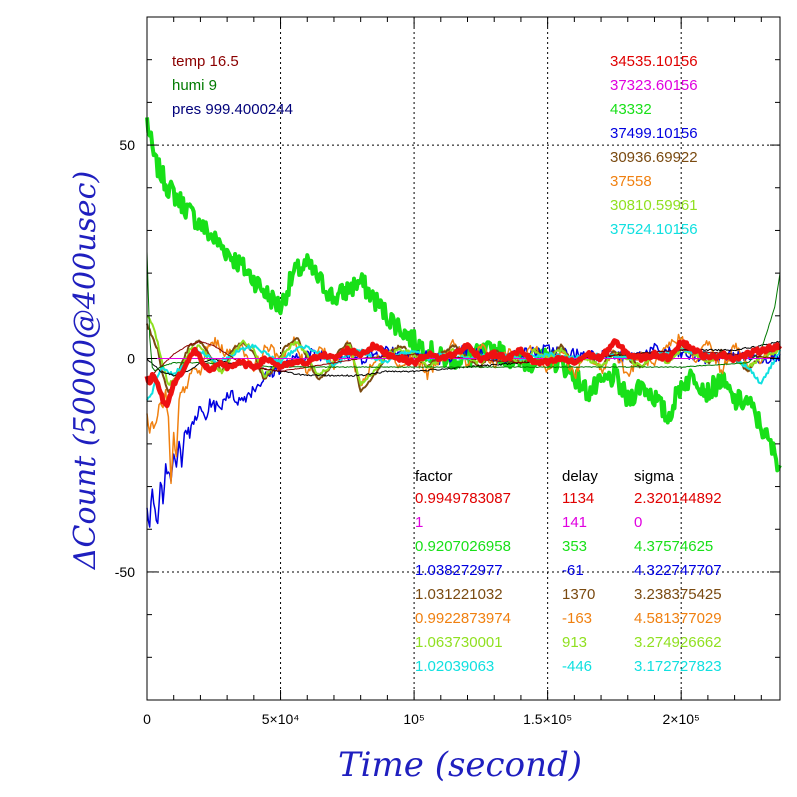 The width and height of the screenshot is (797, 797). I want to click on x-tick-label: 5×10⁴, so click(281, 719).